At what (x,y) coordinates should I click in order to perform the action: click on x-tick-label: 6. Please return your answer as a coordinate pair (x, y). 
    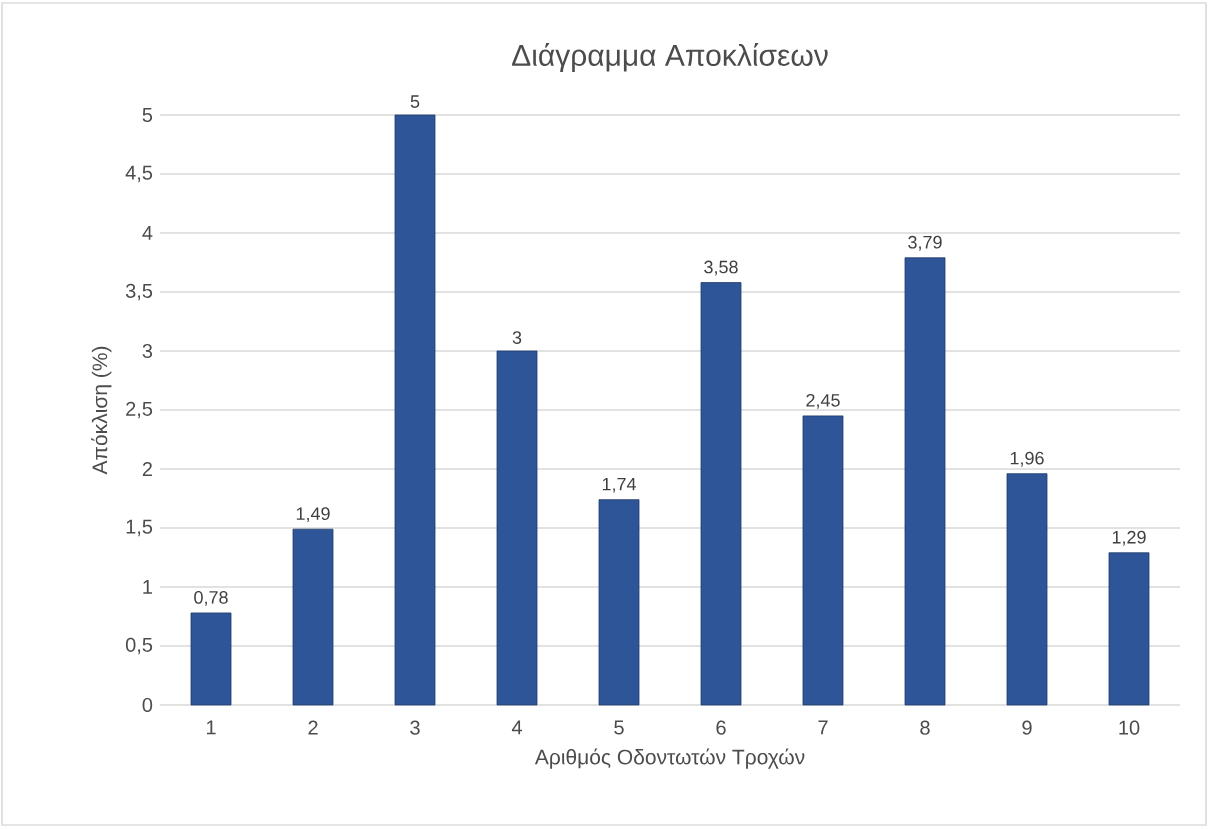
    Looking at the image, I should click on (721, 727).